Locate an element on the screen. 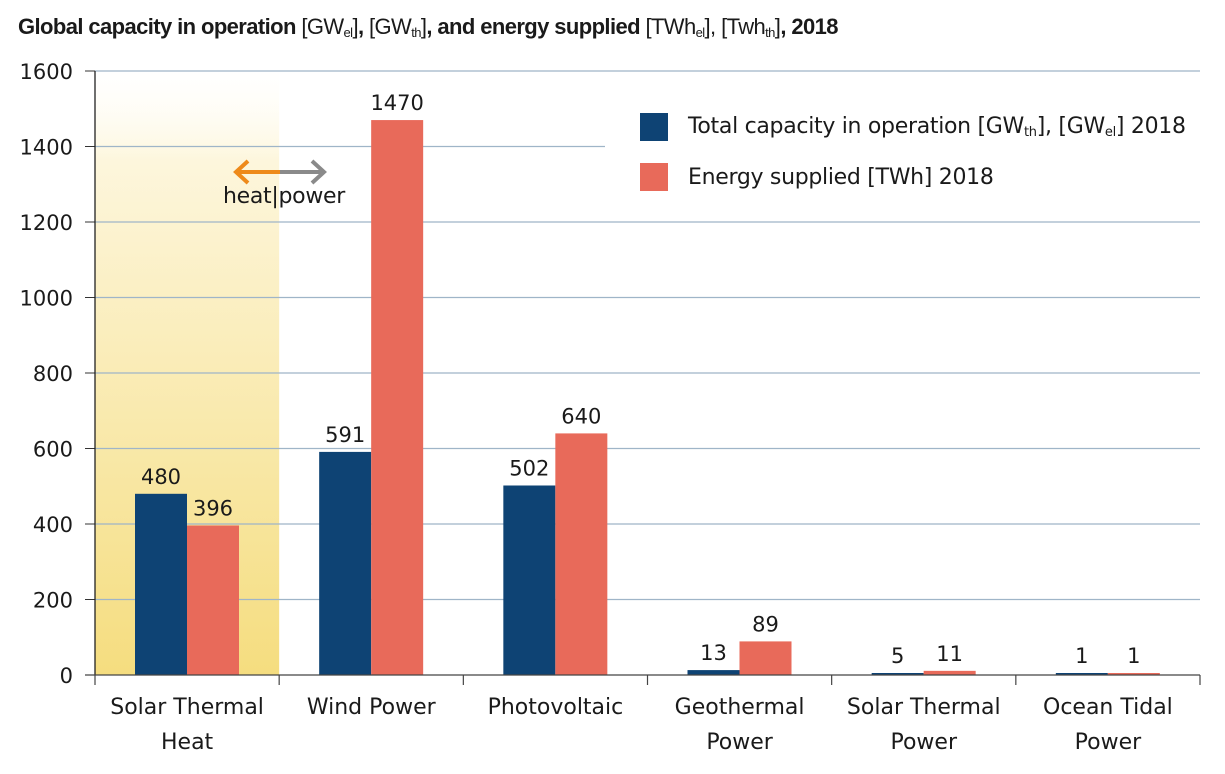 This screenshot has width=1225, height=774. data-label: 502 is located at coordinates (529, 468).